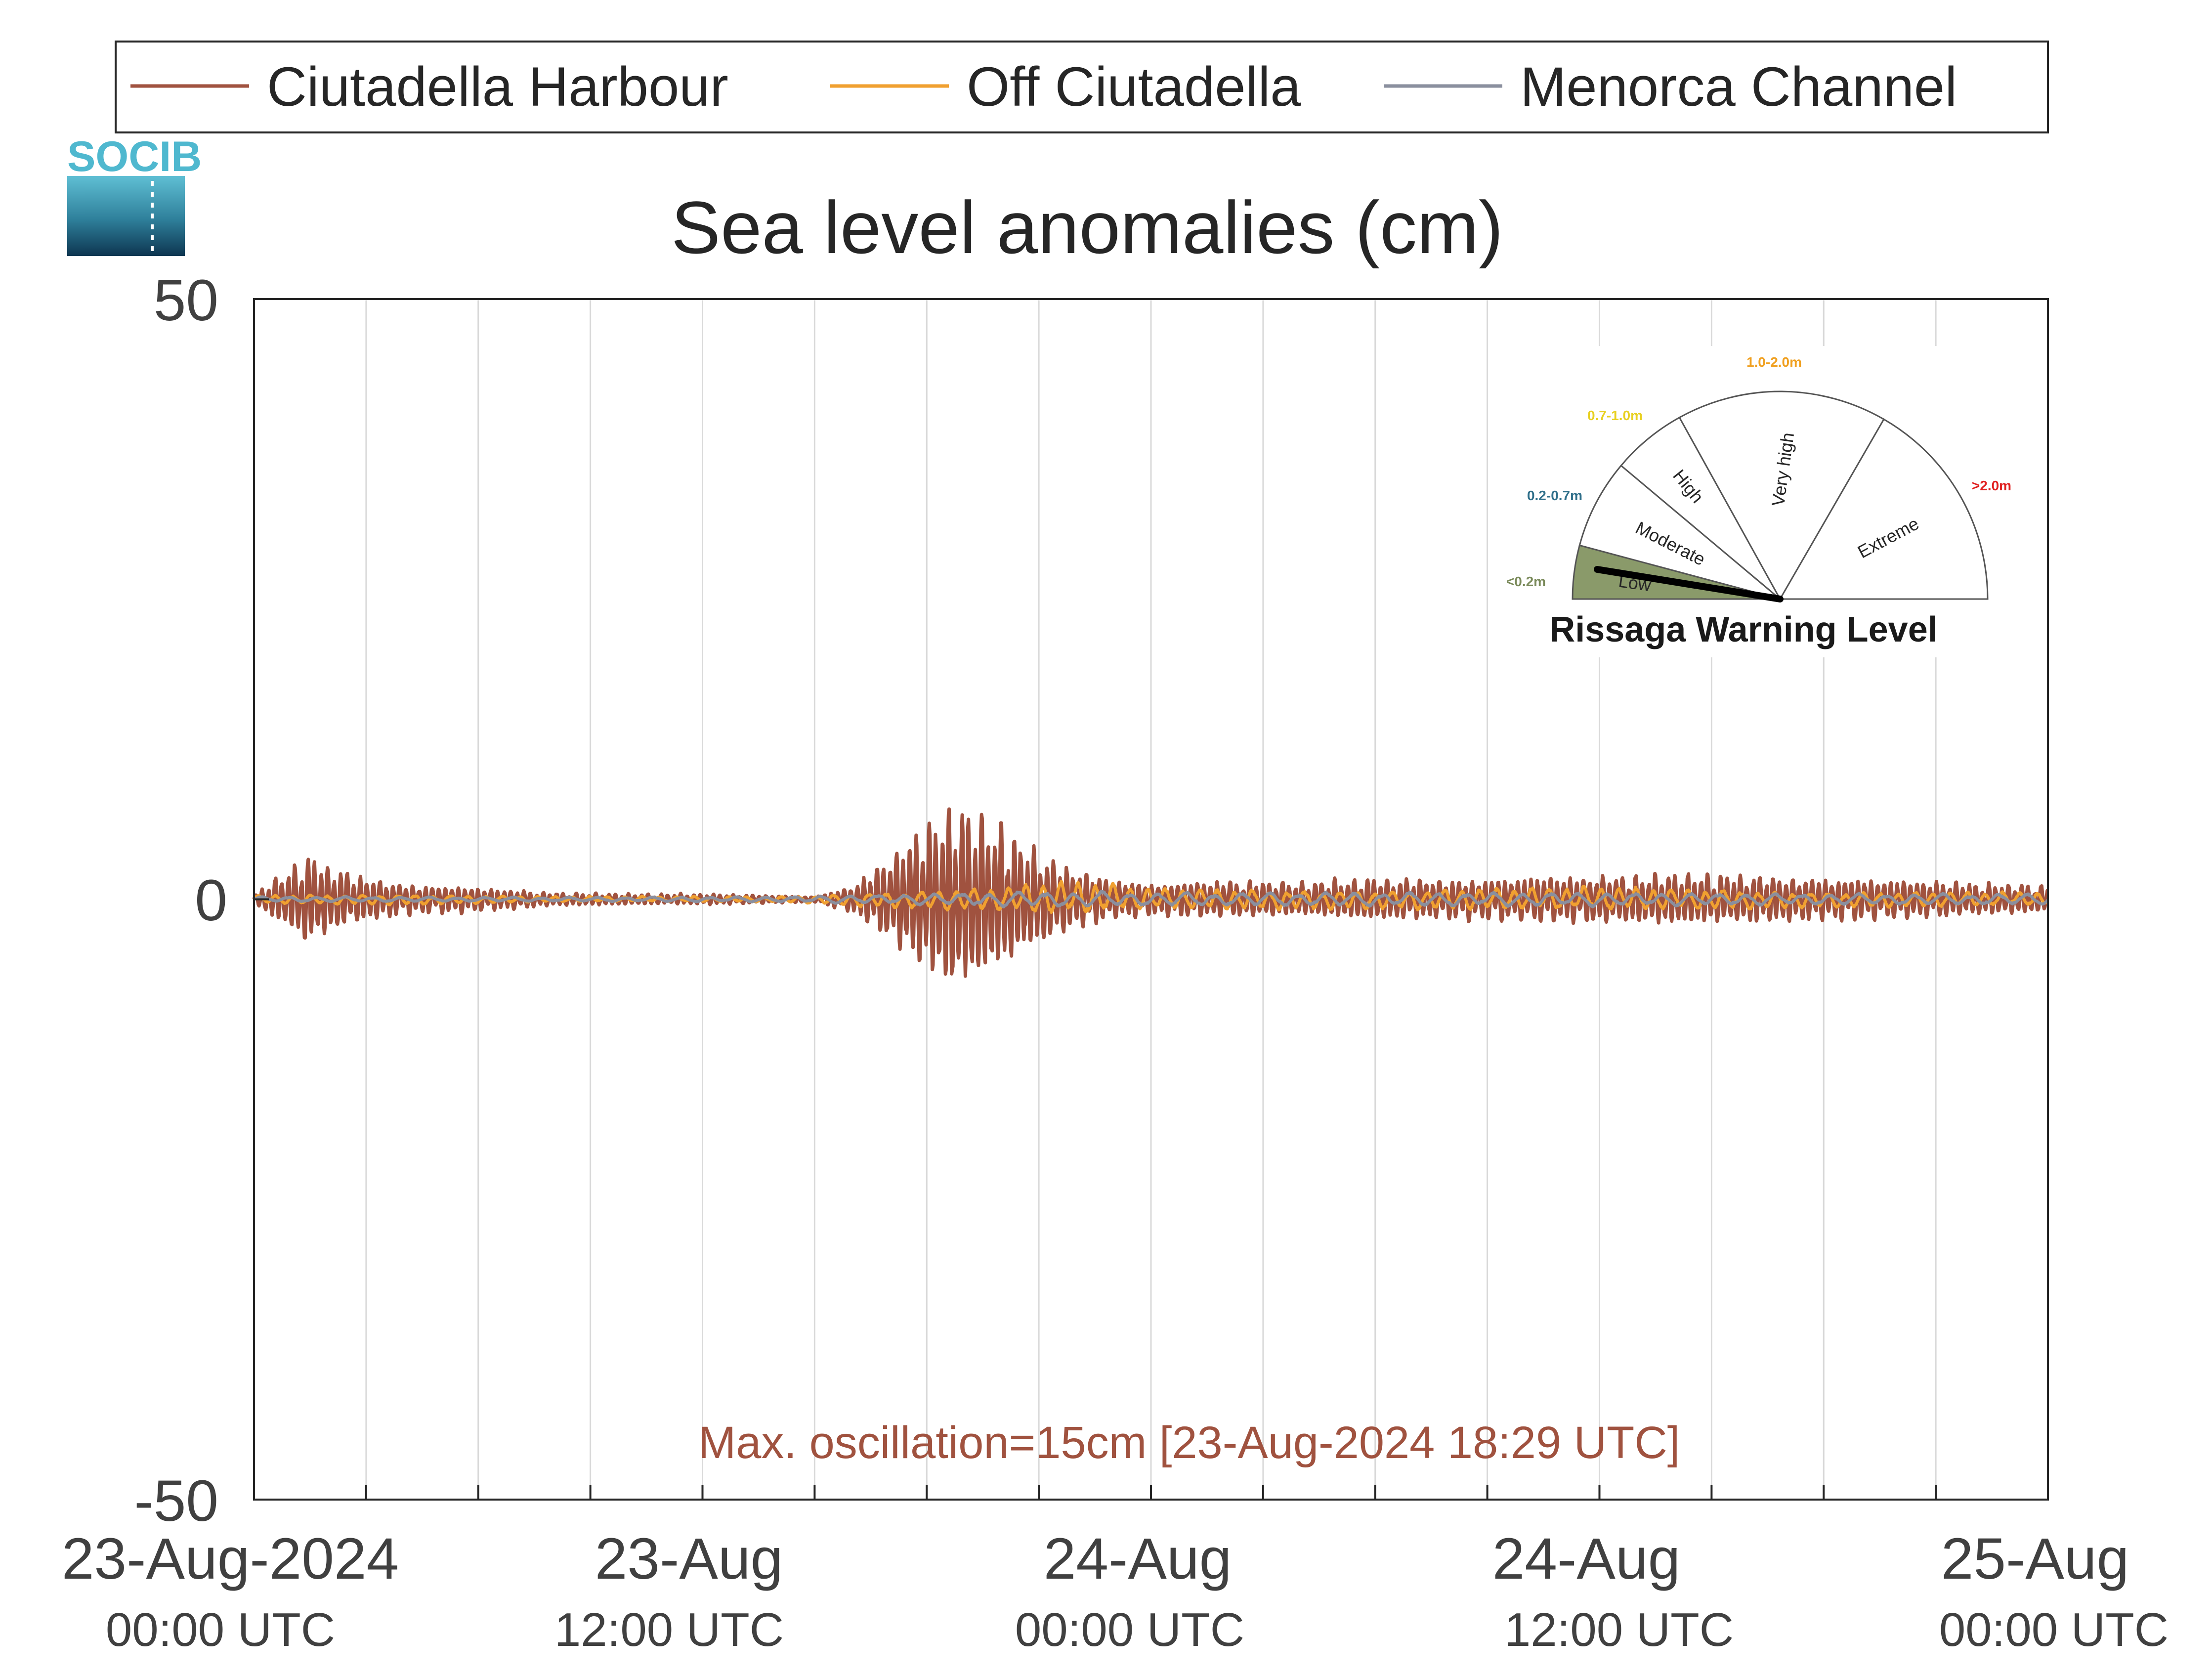 Image resolution: width=2212 pixels, height=1678 pixels. Describe the element at coordinates (1738, 87) in the screenshot. I see `legend-label-menorca-channel: Menorca Channel` at that location.